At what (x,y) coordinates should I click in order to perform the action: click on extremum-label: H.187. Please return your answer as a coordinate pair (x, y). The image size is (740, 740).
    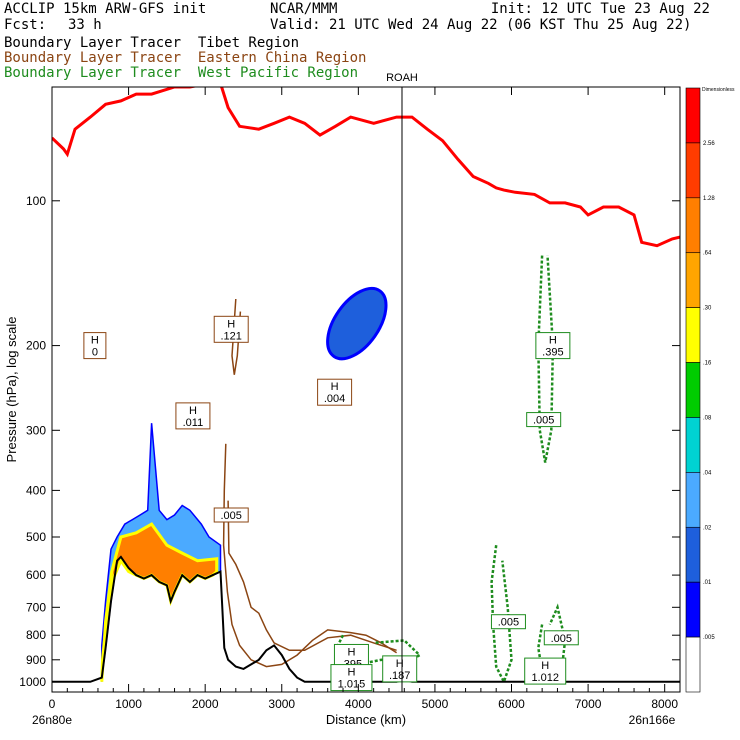
    Looking at the image, I should click on (400, 669).